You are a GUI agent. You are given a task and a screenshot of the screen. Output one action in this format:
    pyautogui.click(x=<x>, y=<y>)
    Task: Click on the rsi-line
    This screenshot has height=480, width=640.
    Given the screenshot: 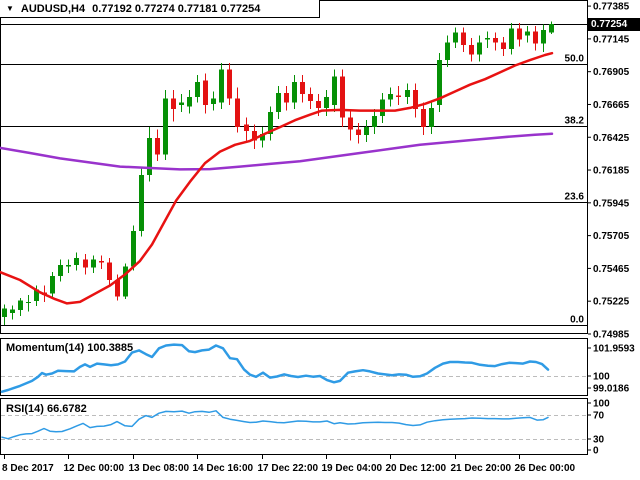 What is the action you would take?
    pyautogui.click(x=275, y=425)
    